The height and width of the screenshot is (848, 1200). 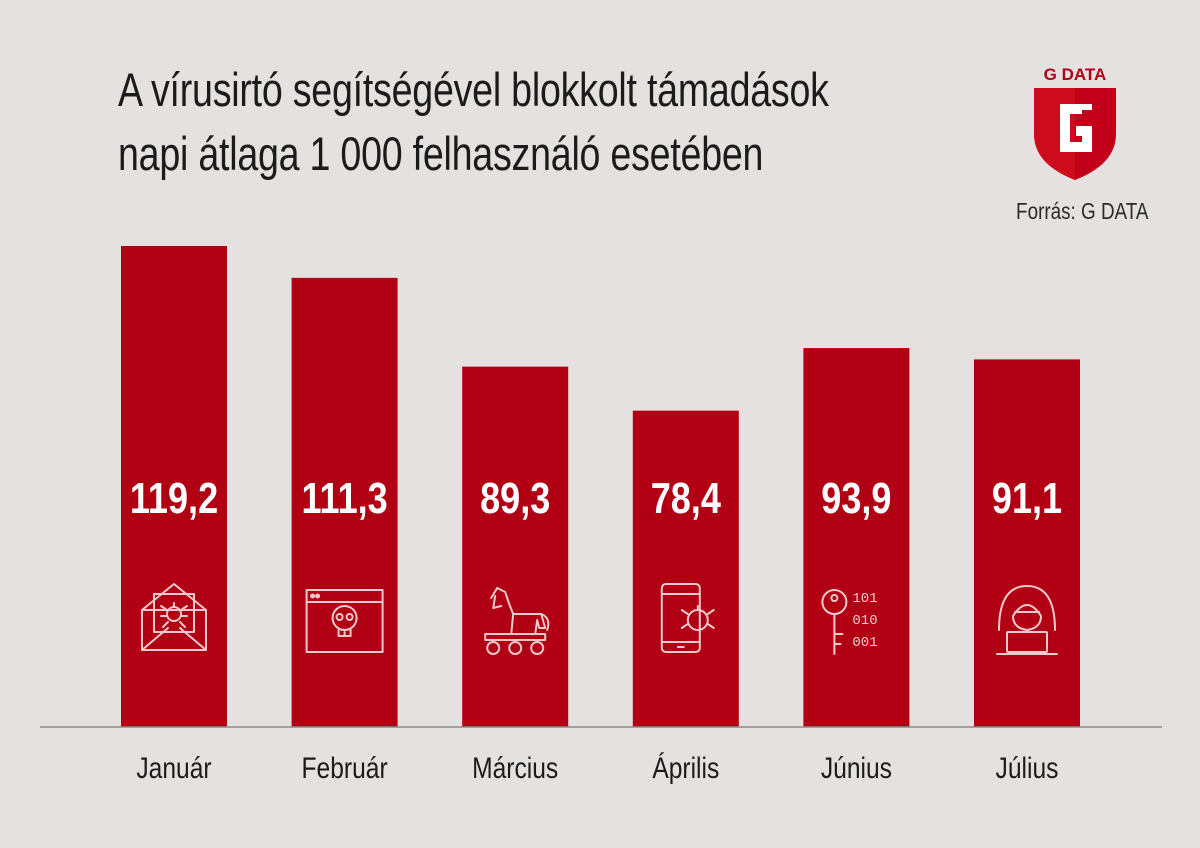 What do you see at coordinates (1027, 620) in the screenshot?
I see `hacker-icon` at bounding box center [1027, 620].